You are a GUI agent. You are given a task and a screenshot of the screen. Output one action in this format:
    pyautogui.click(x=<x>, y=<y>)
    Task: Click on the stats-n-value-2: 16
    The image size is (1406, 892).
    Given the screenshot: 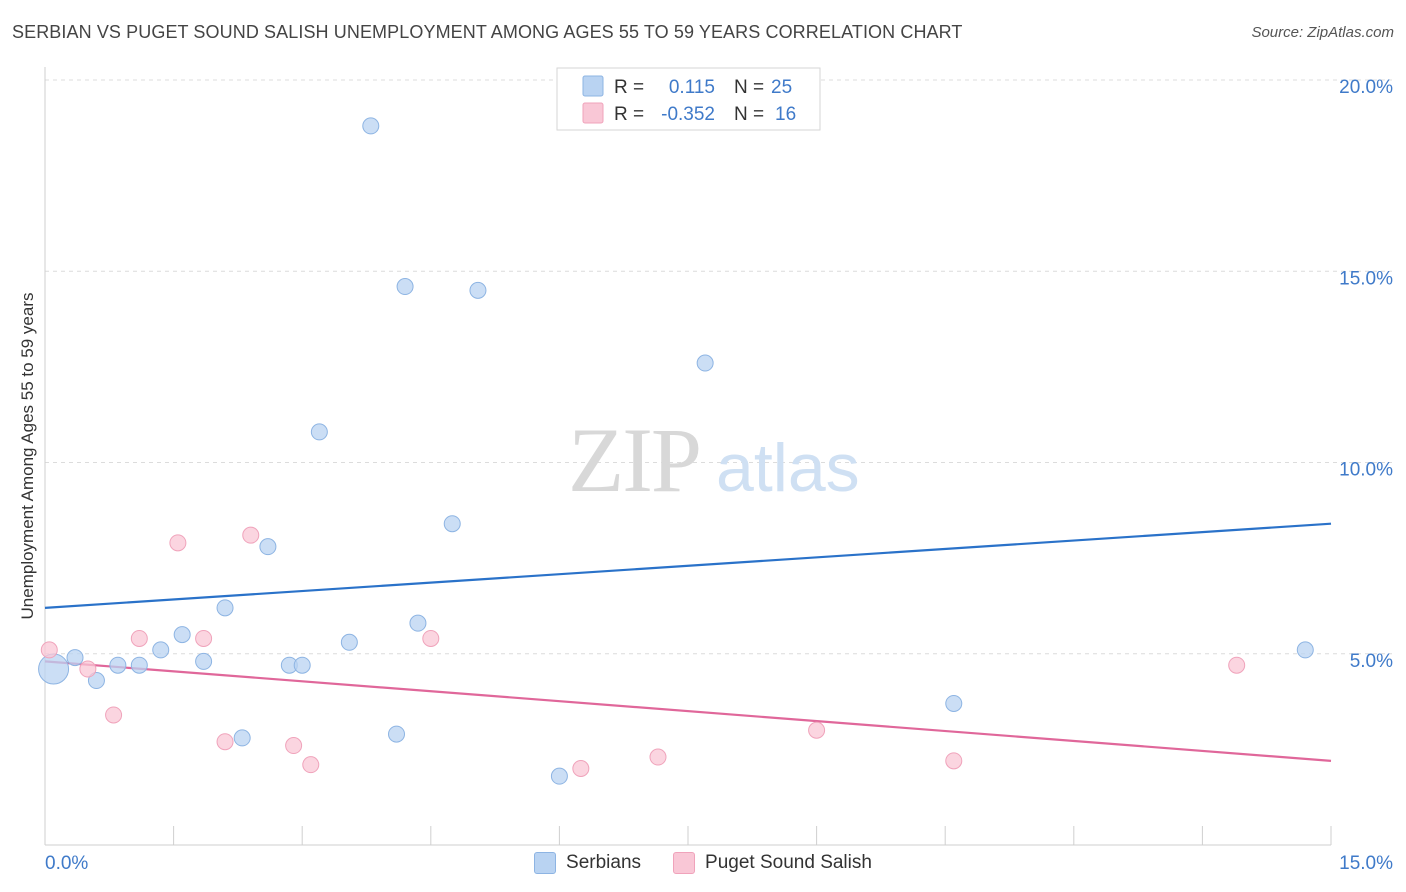 What is the action you would take?
    pyautogui.click(x=785, y=114)
    